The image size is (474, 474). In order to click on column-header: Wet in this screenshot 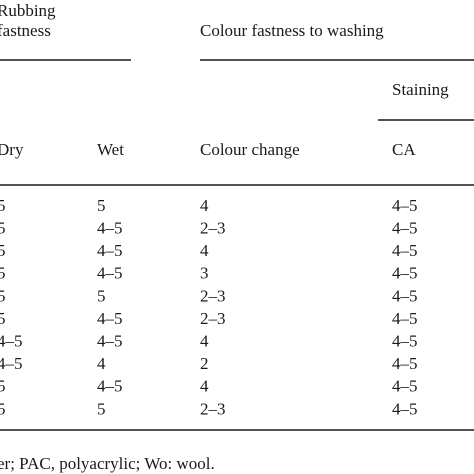, I will do `click(110, 149)`.